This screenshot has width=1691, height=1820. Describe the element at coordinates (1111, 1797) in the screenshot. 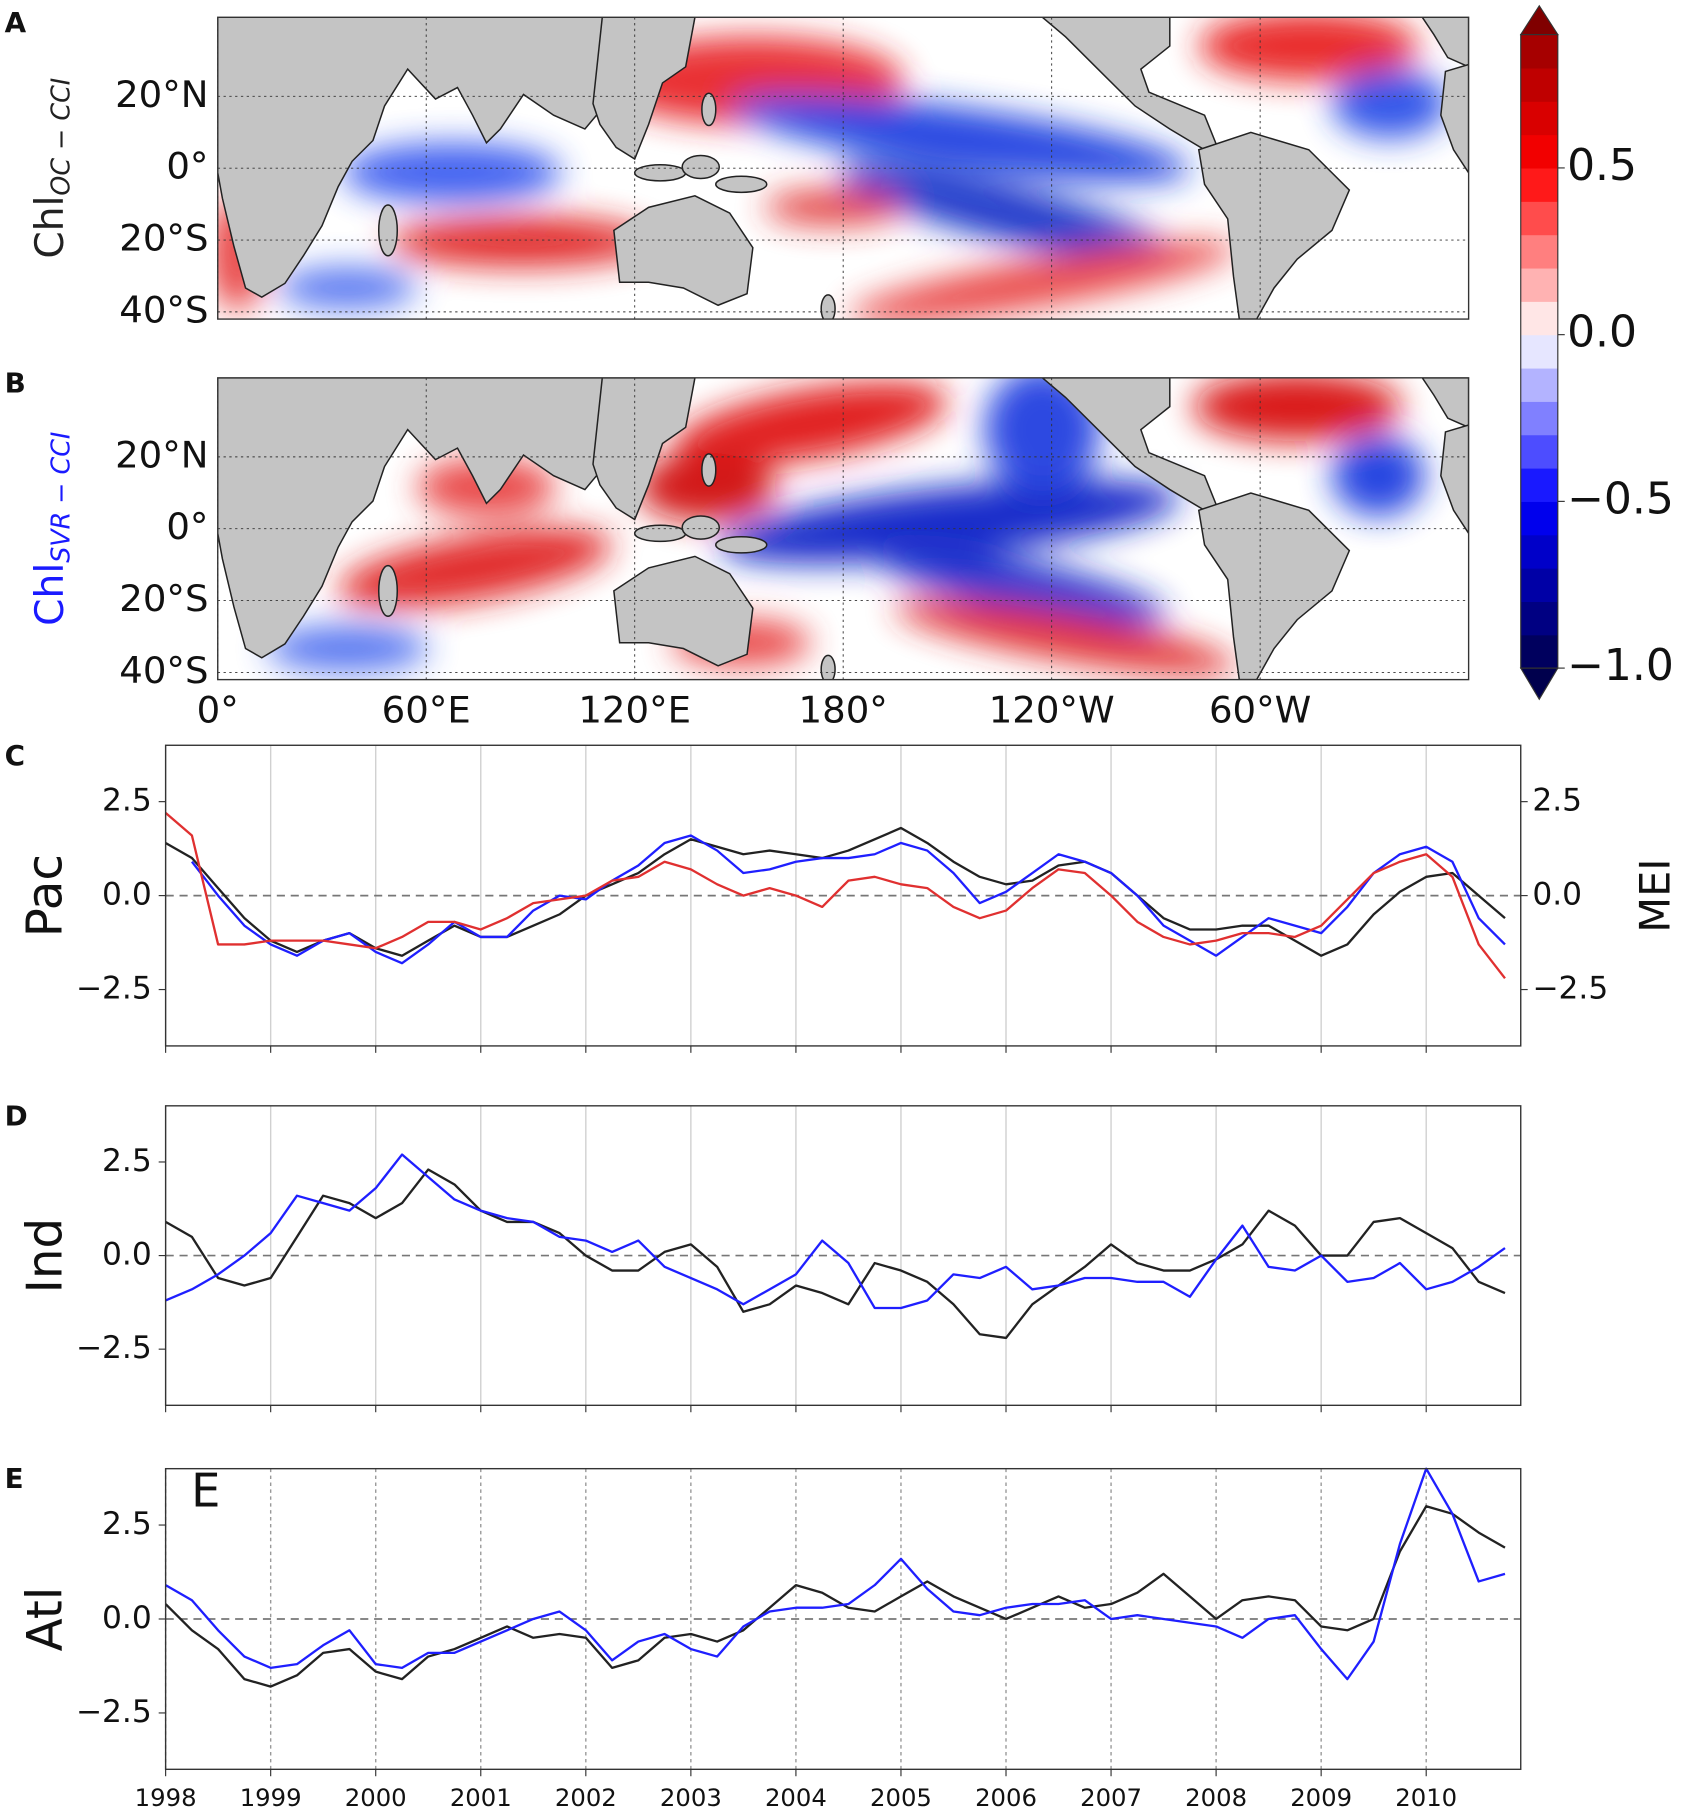

I see `x-tick-label: 2007` at that location.